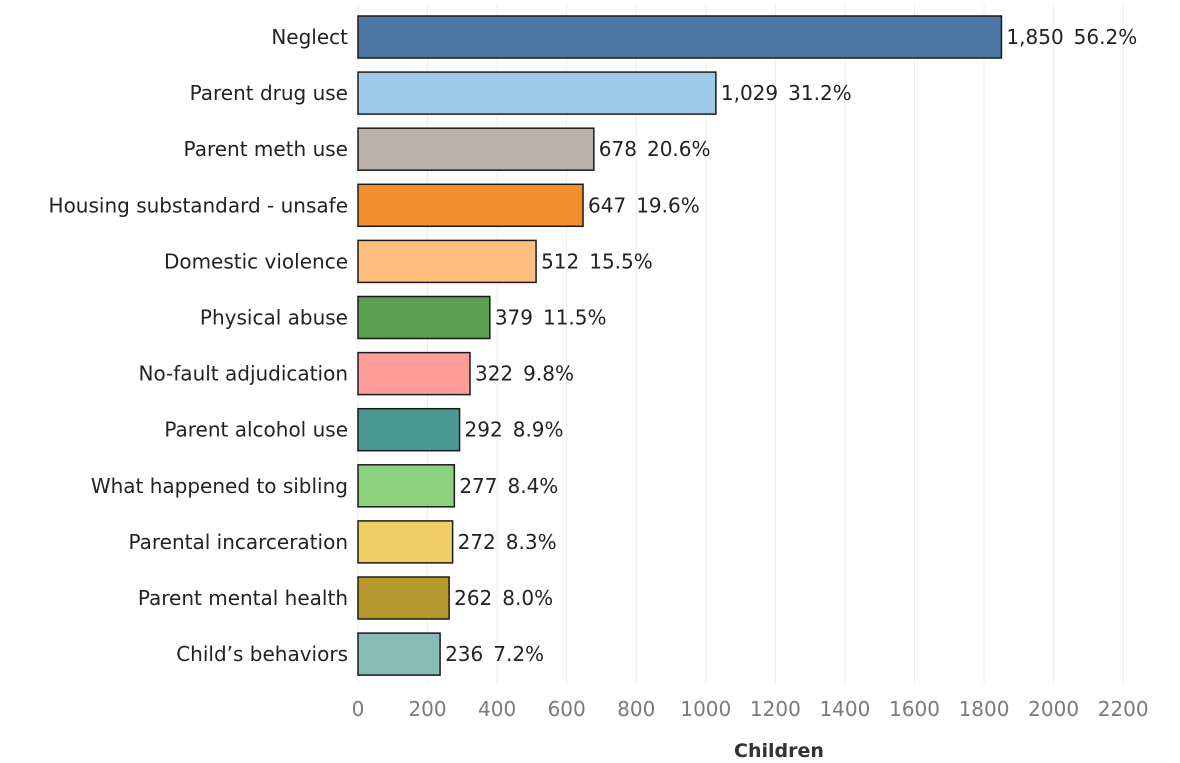  Describe the element at coordinates (309, 37) in the screenshot. I see `category-label: Neglect` at that location.